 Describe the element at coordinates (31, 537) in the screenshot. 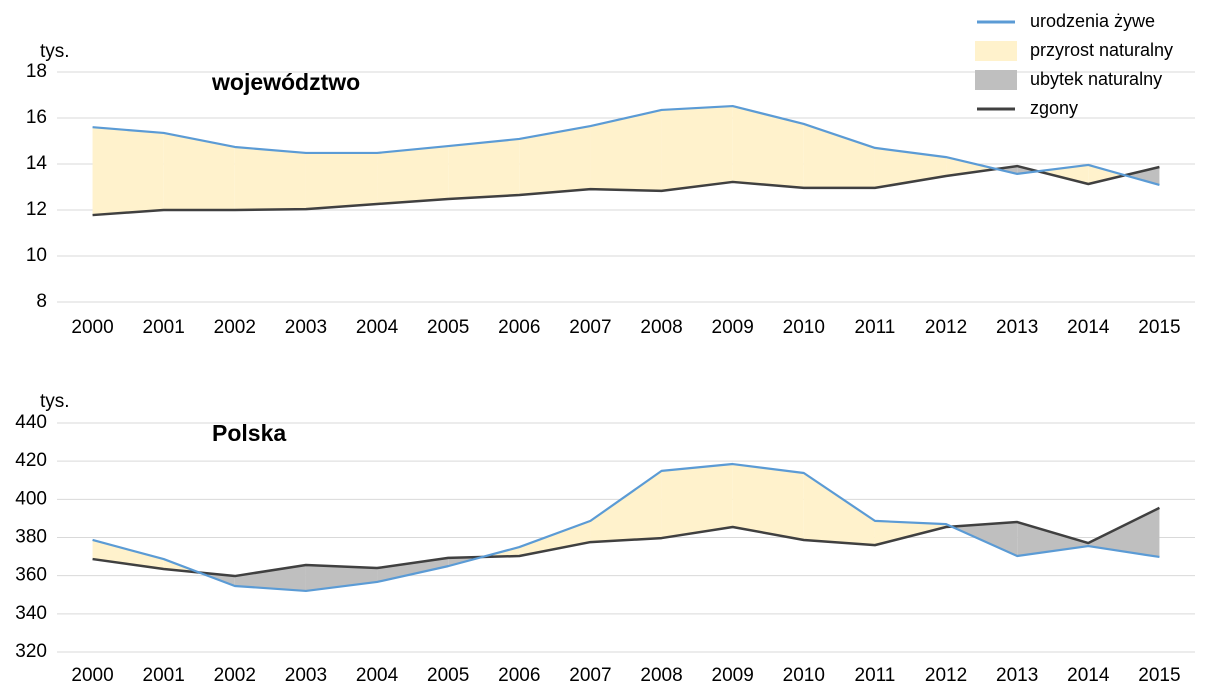

I see `y-tick-label: 380` at that location.